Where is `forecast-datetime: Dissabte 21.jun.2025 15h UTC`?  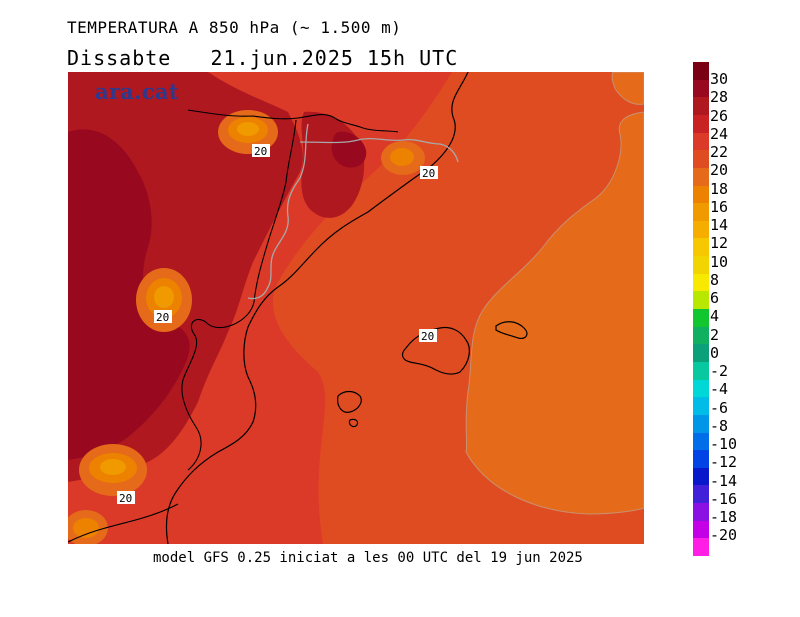 forecast-datetime: Dissabte 21.jun.2025 15h UTC is located at coordinates (262, 58).